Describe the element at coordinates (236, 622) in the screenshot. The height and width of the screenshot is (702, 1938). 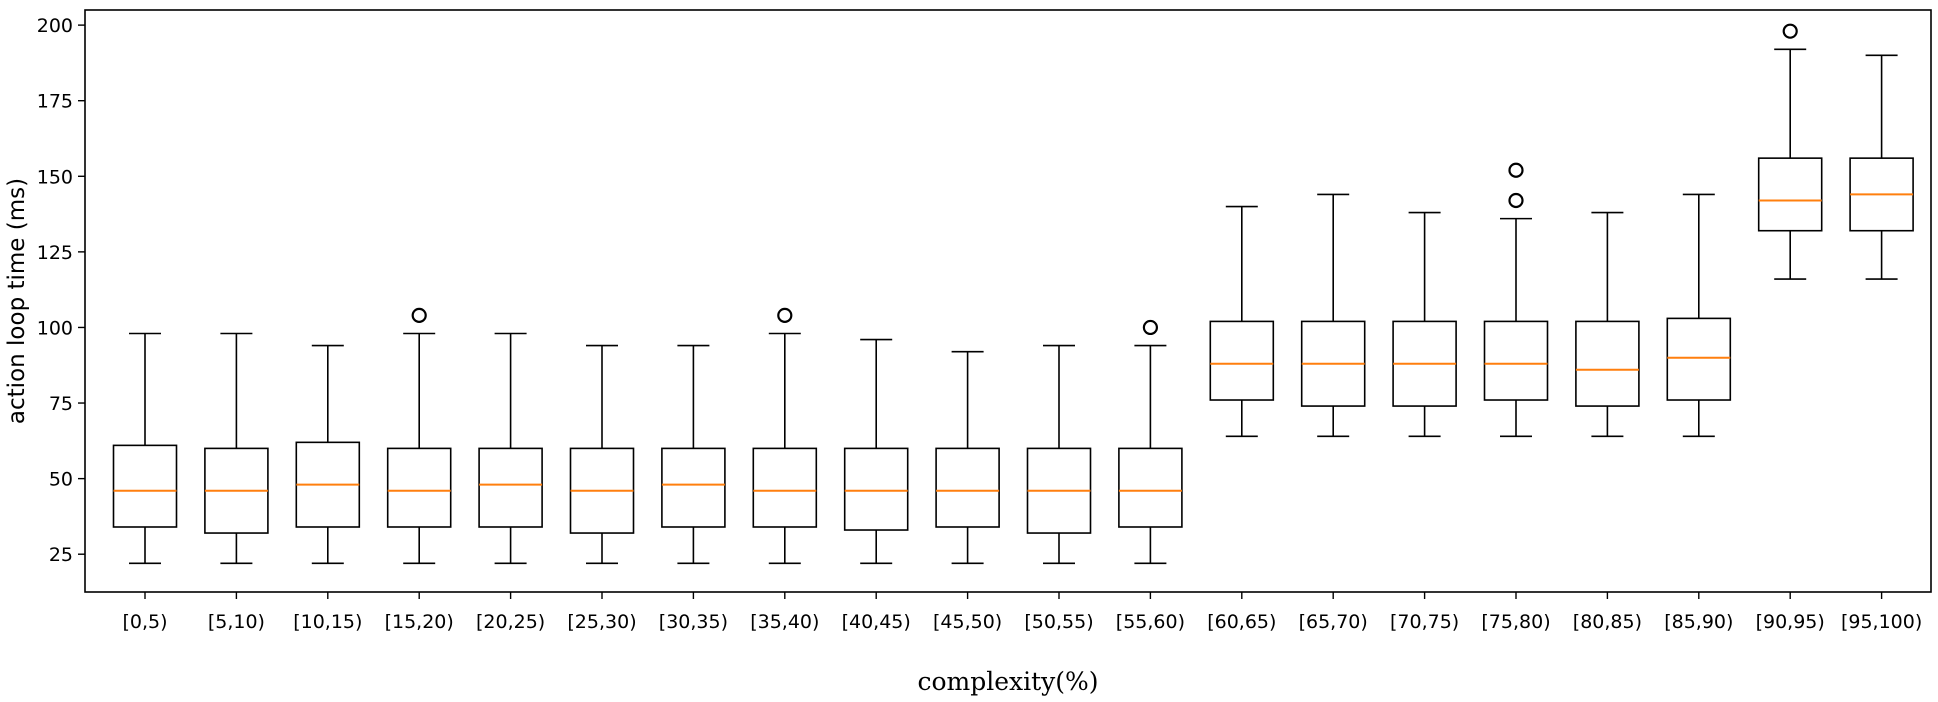
I see `x-tick-label: [5,10)` at that location.